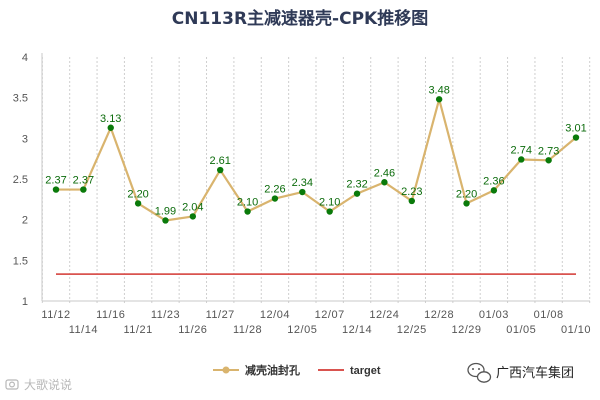 The width and height of the screenshot is (600, 400). I want to click on y-tick-label: 2, so click(25, 221).